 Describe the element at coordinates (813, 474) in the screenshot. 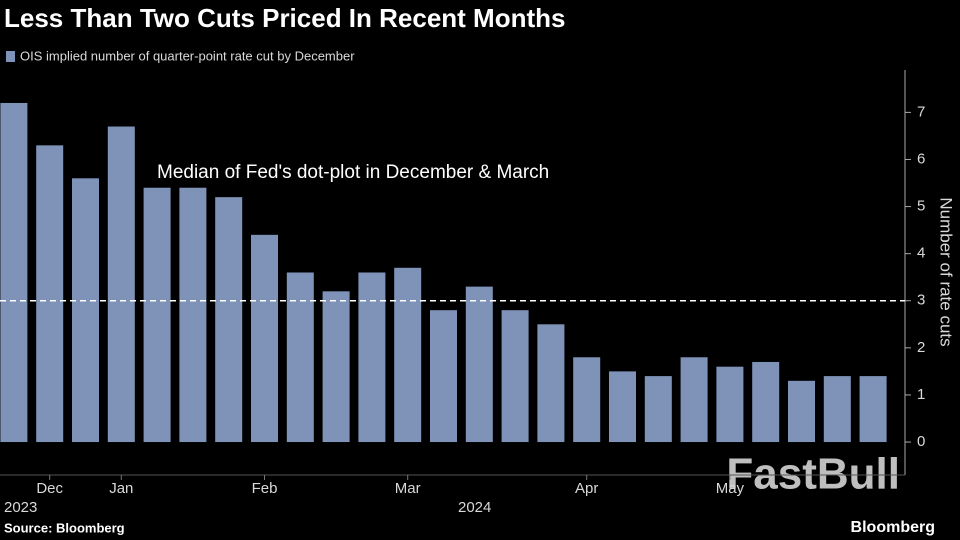

I see `watermark: FastBull` at that location.